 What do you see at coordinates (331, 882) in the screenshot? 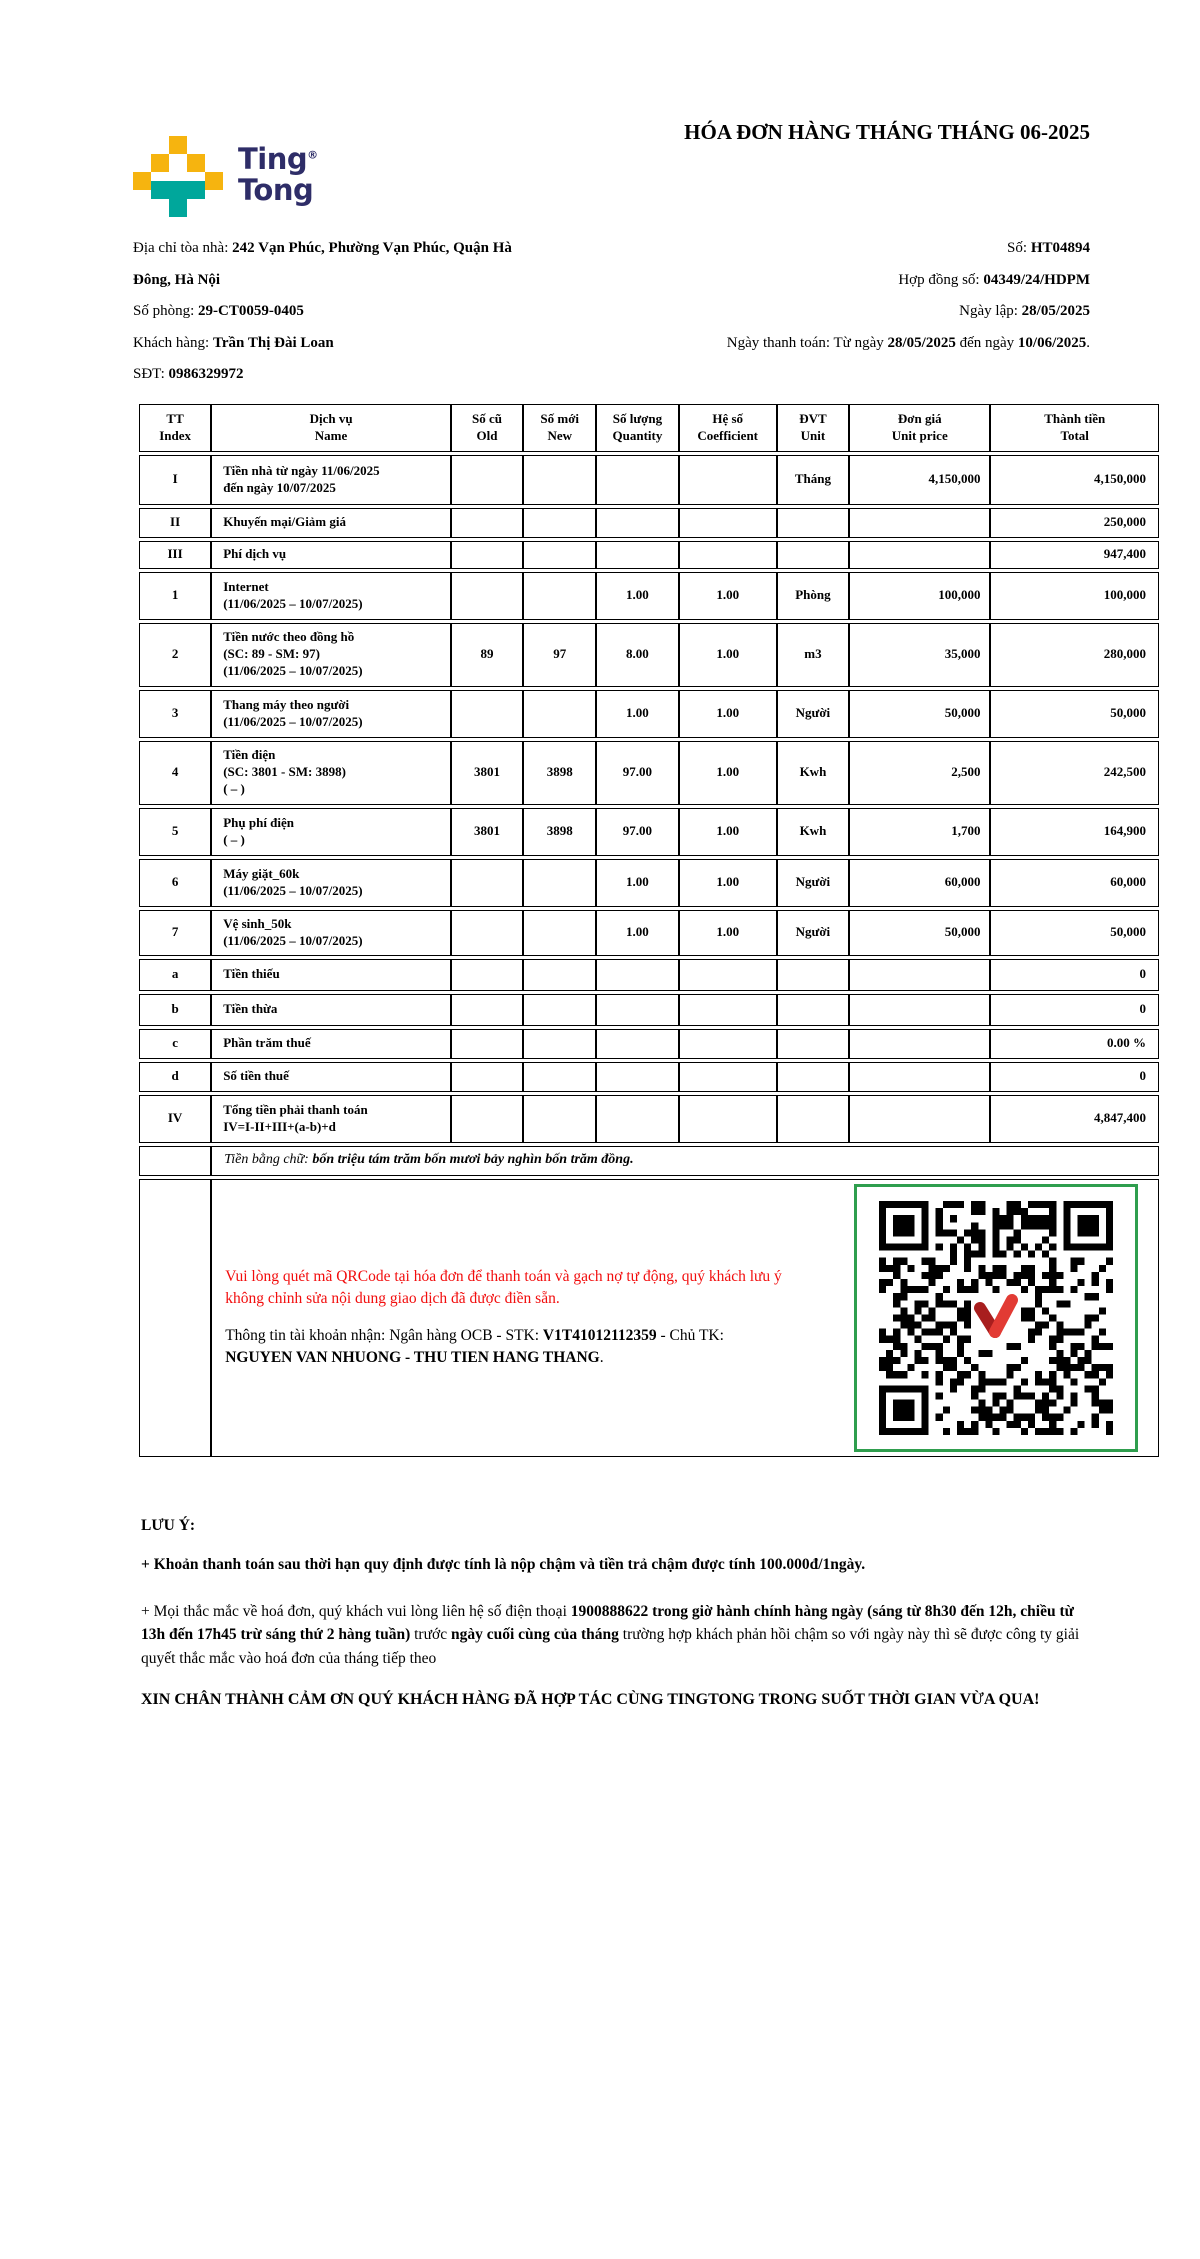
I see `table-cell: Máy giặt_60k (11/06/2025 – 10/07/2025)` at bounding box center [331, 882].